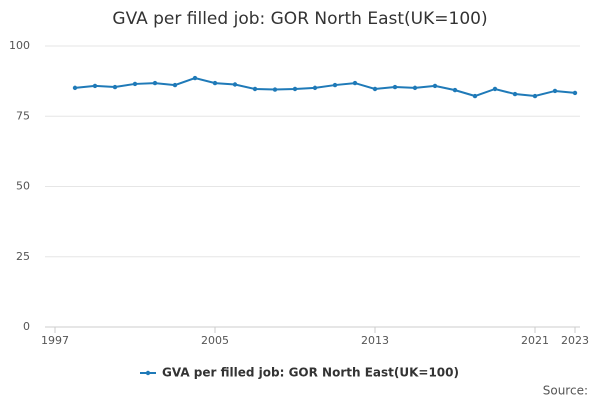 The height and width of the screenshot is (400, 600). What do you see at coordinates (55, 340) in the screenshot?
I see `x-tick-label: 1997` at bounding box center [55, 340].